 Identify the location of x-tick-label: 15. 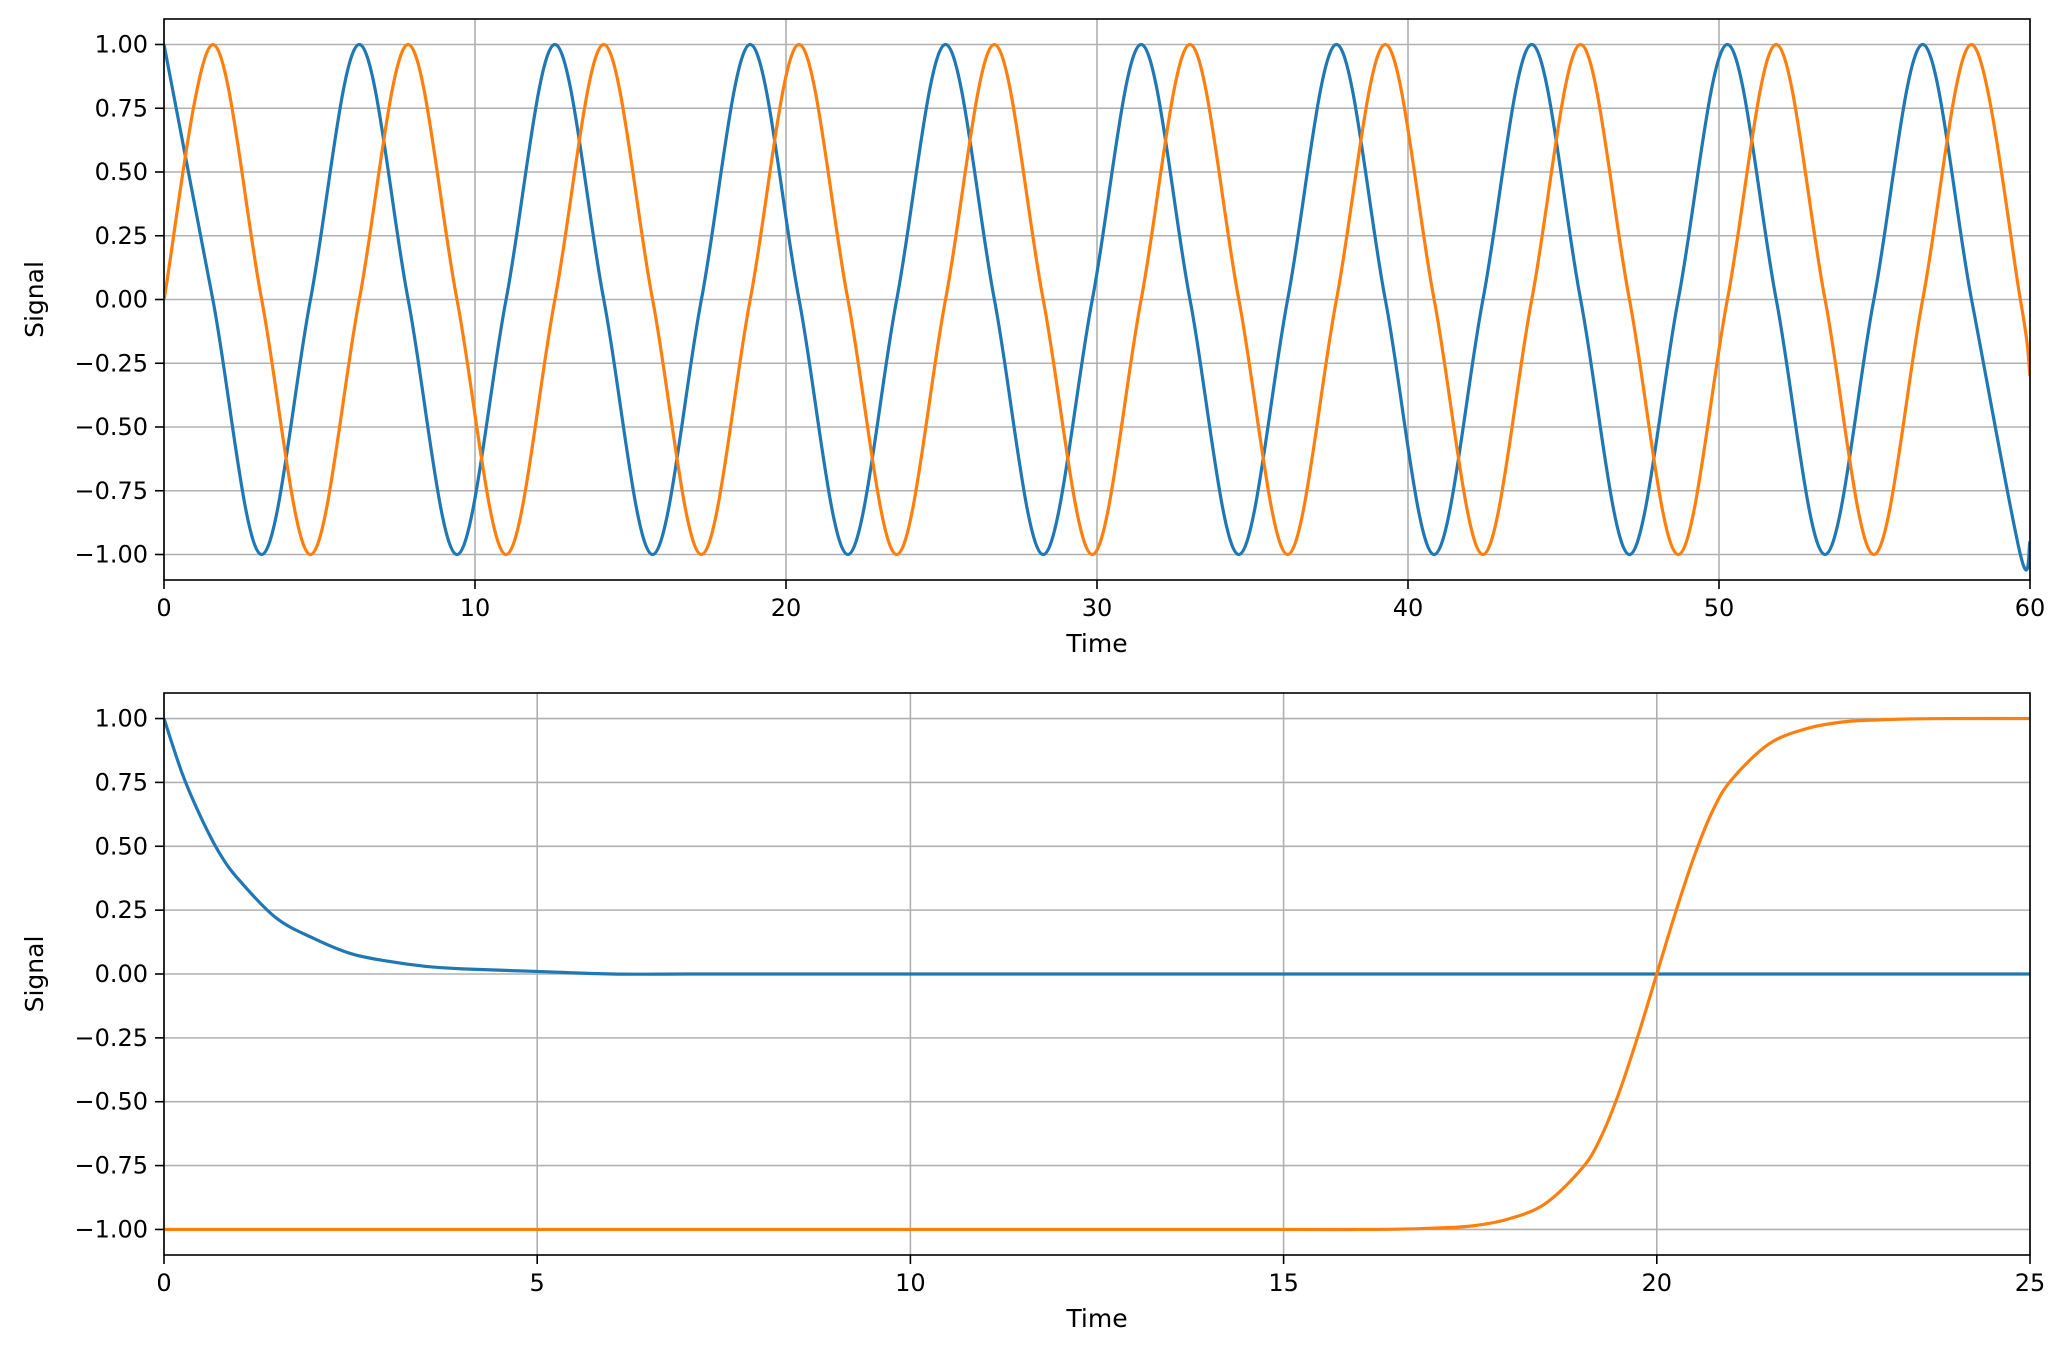
(1283, 1283).